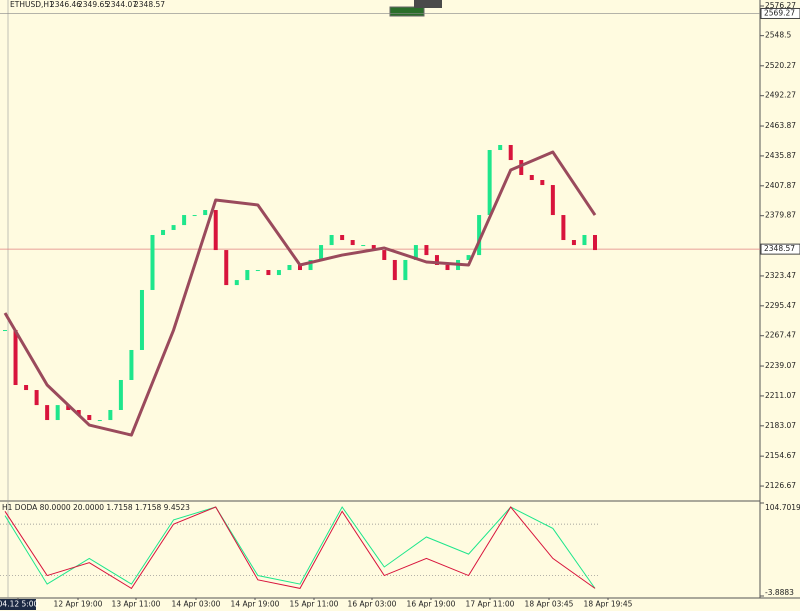  What do you see at coordinates (780, 275) in the screenshot?
I see `y-tick-label: 2323.47` at bounding box center [780, 275].